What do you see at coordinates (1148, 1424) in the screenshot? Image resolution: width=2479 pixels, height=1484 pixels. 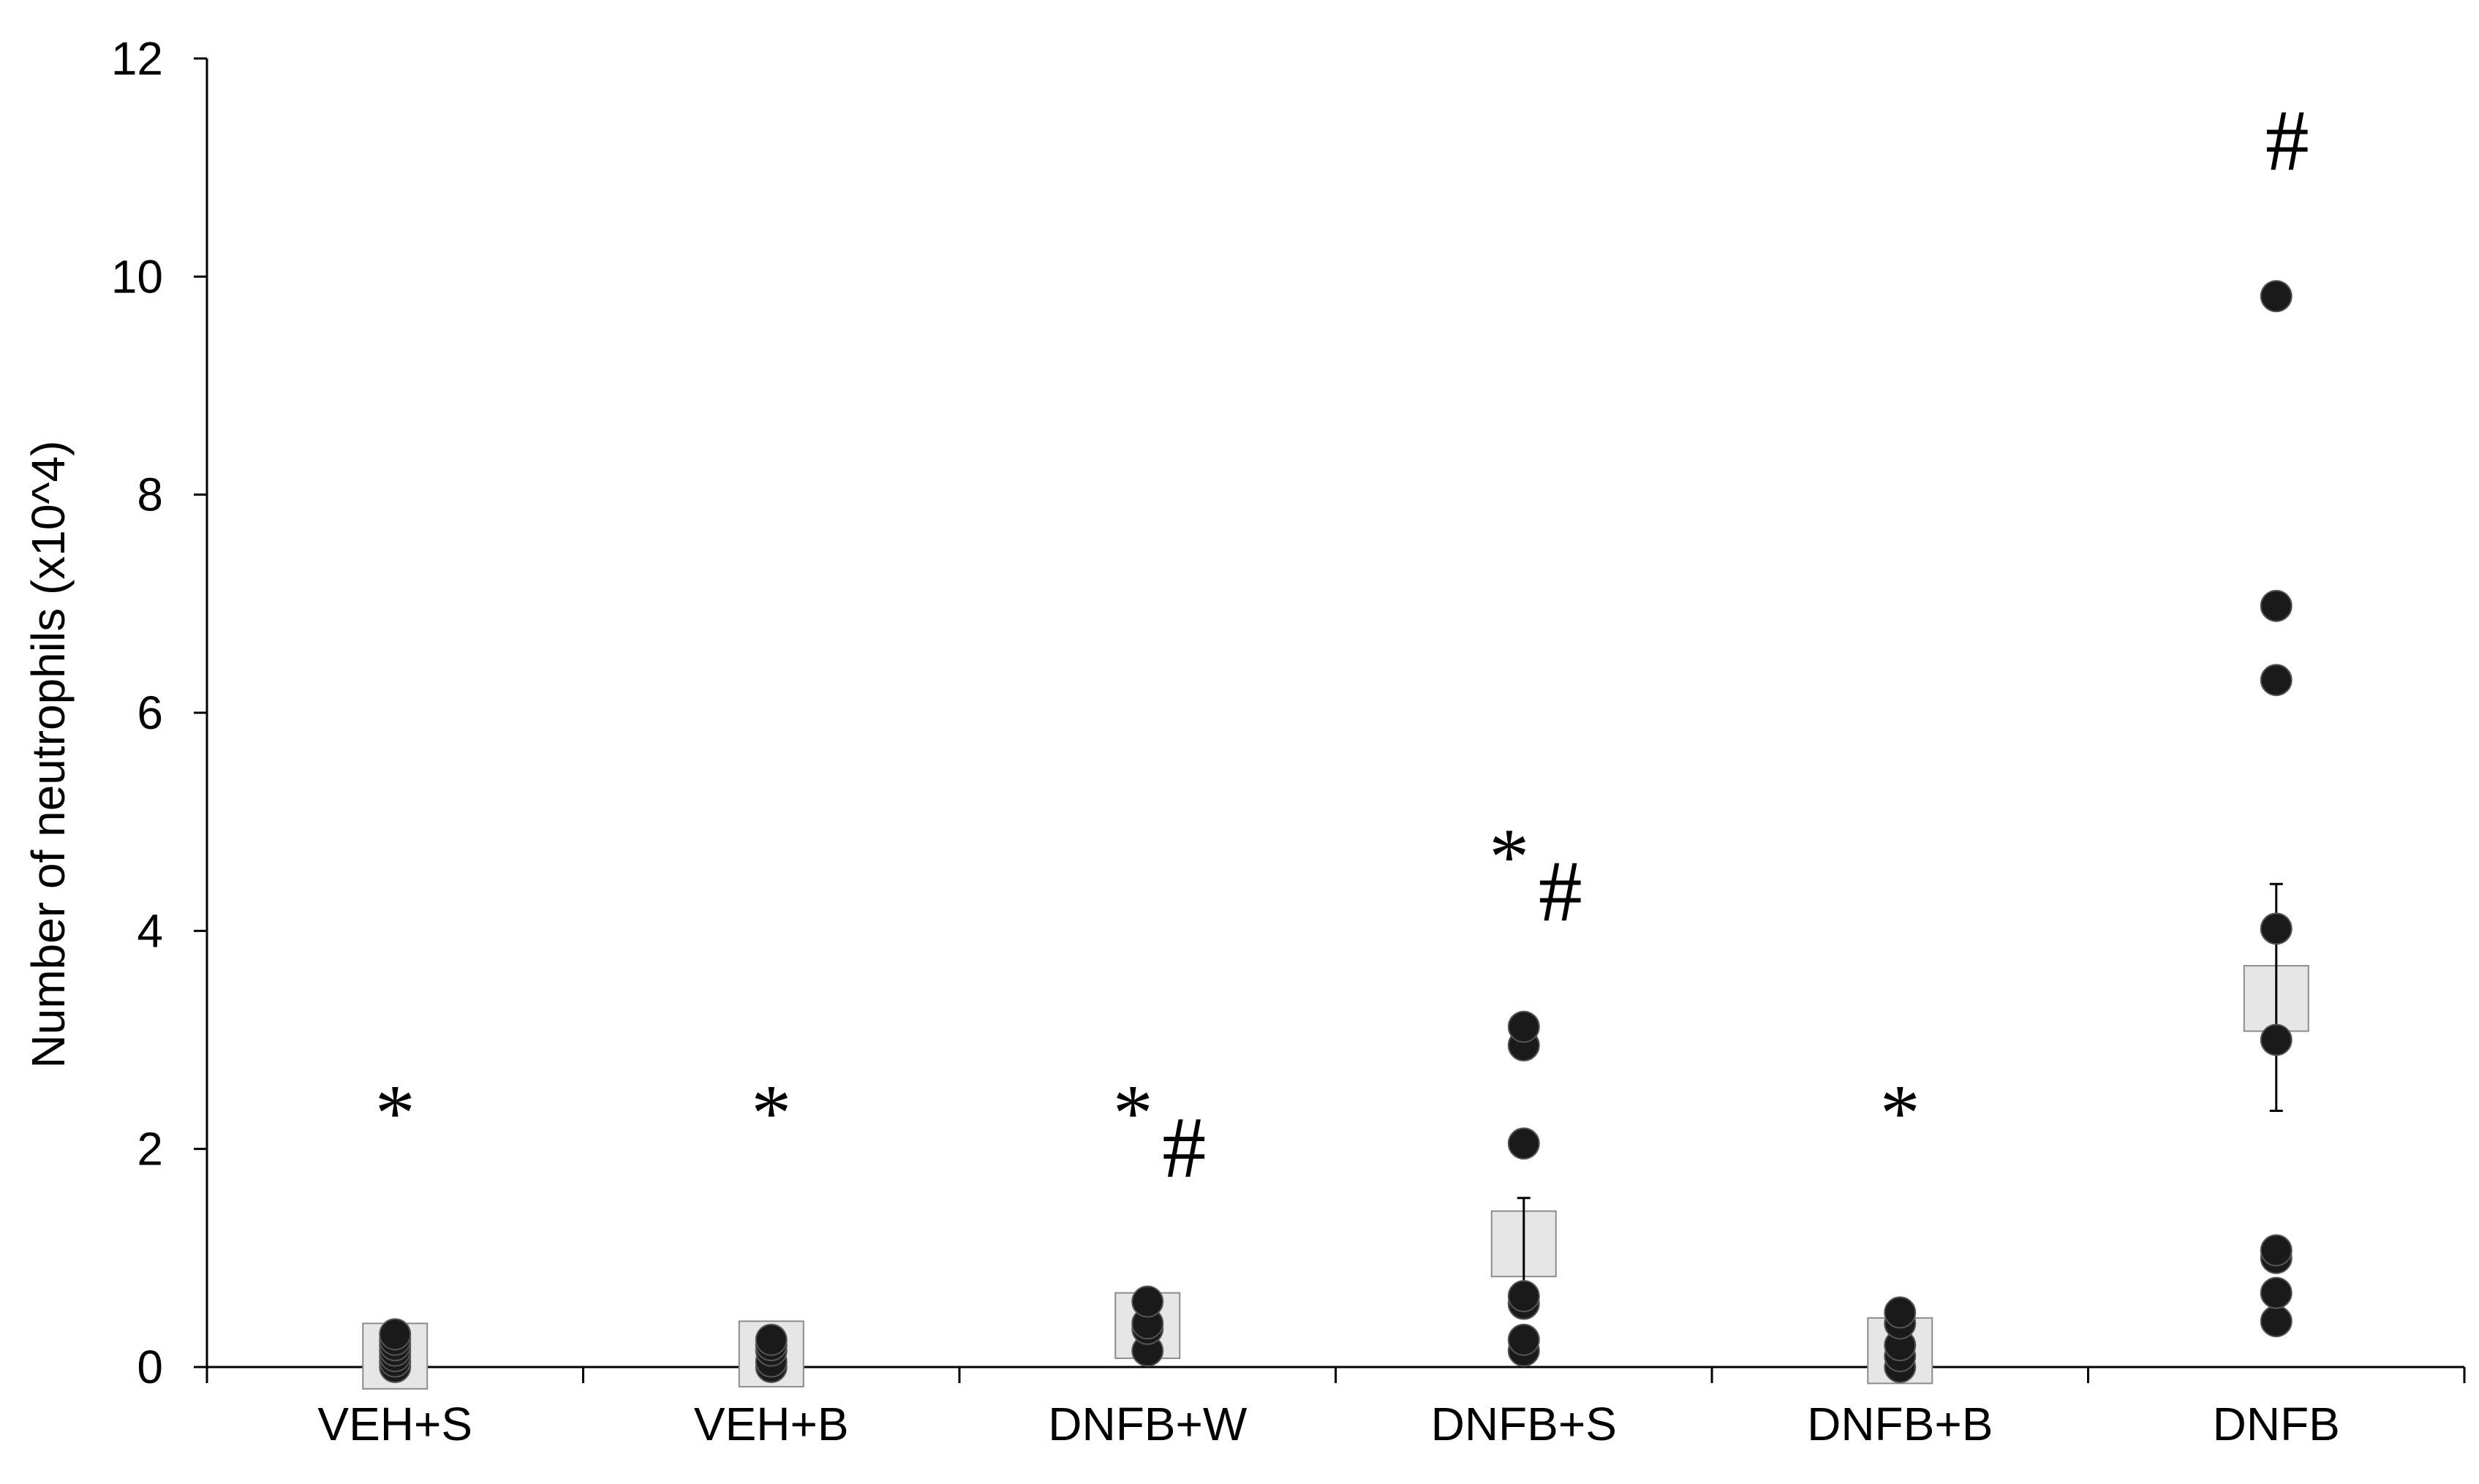 I see `x-tick-label: DNFB+W` at bounding box center [1148, 1424].